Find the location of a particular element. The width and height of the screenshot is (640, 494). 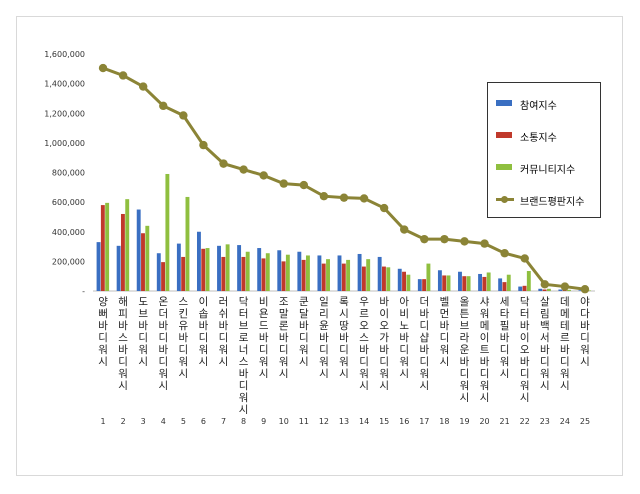

legend-swatch-communication is located at coordinates (504, 135).